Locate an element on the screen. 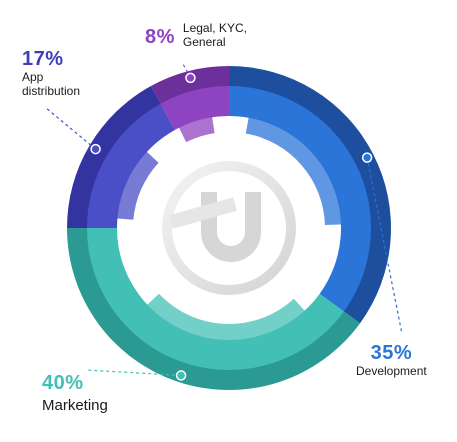  label-marketing: 40% Marketing is located at coordinates (75, 393).